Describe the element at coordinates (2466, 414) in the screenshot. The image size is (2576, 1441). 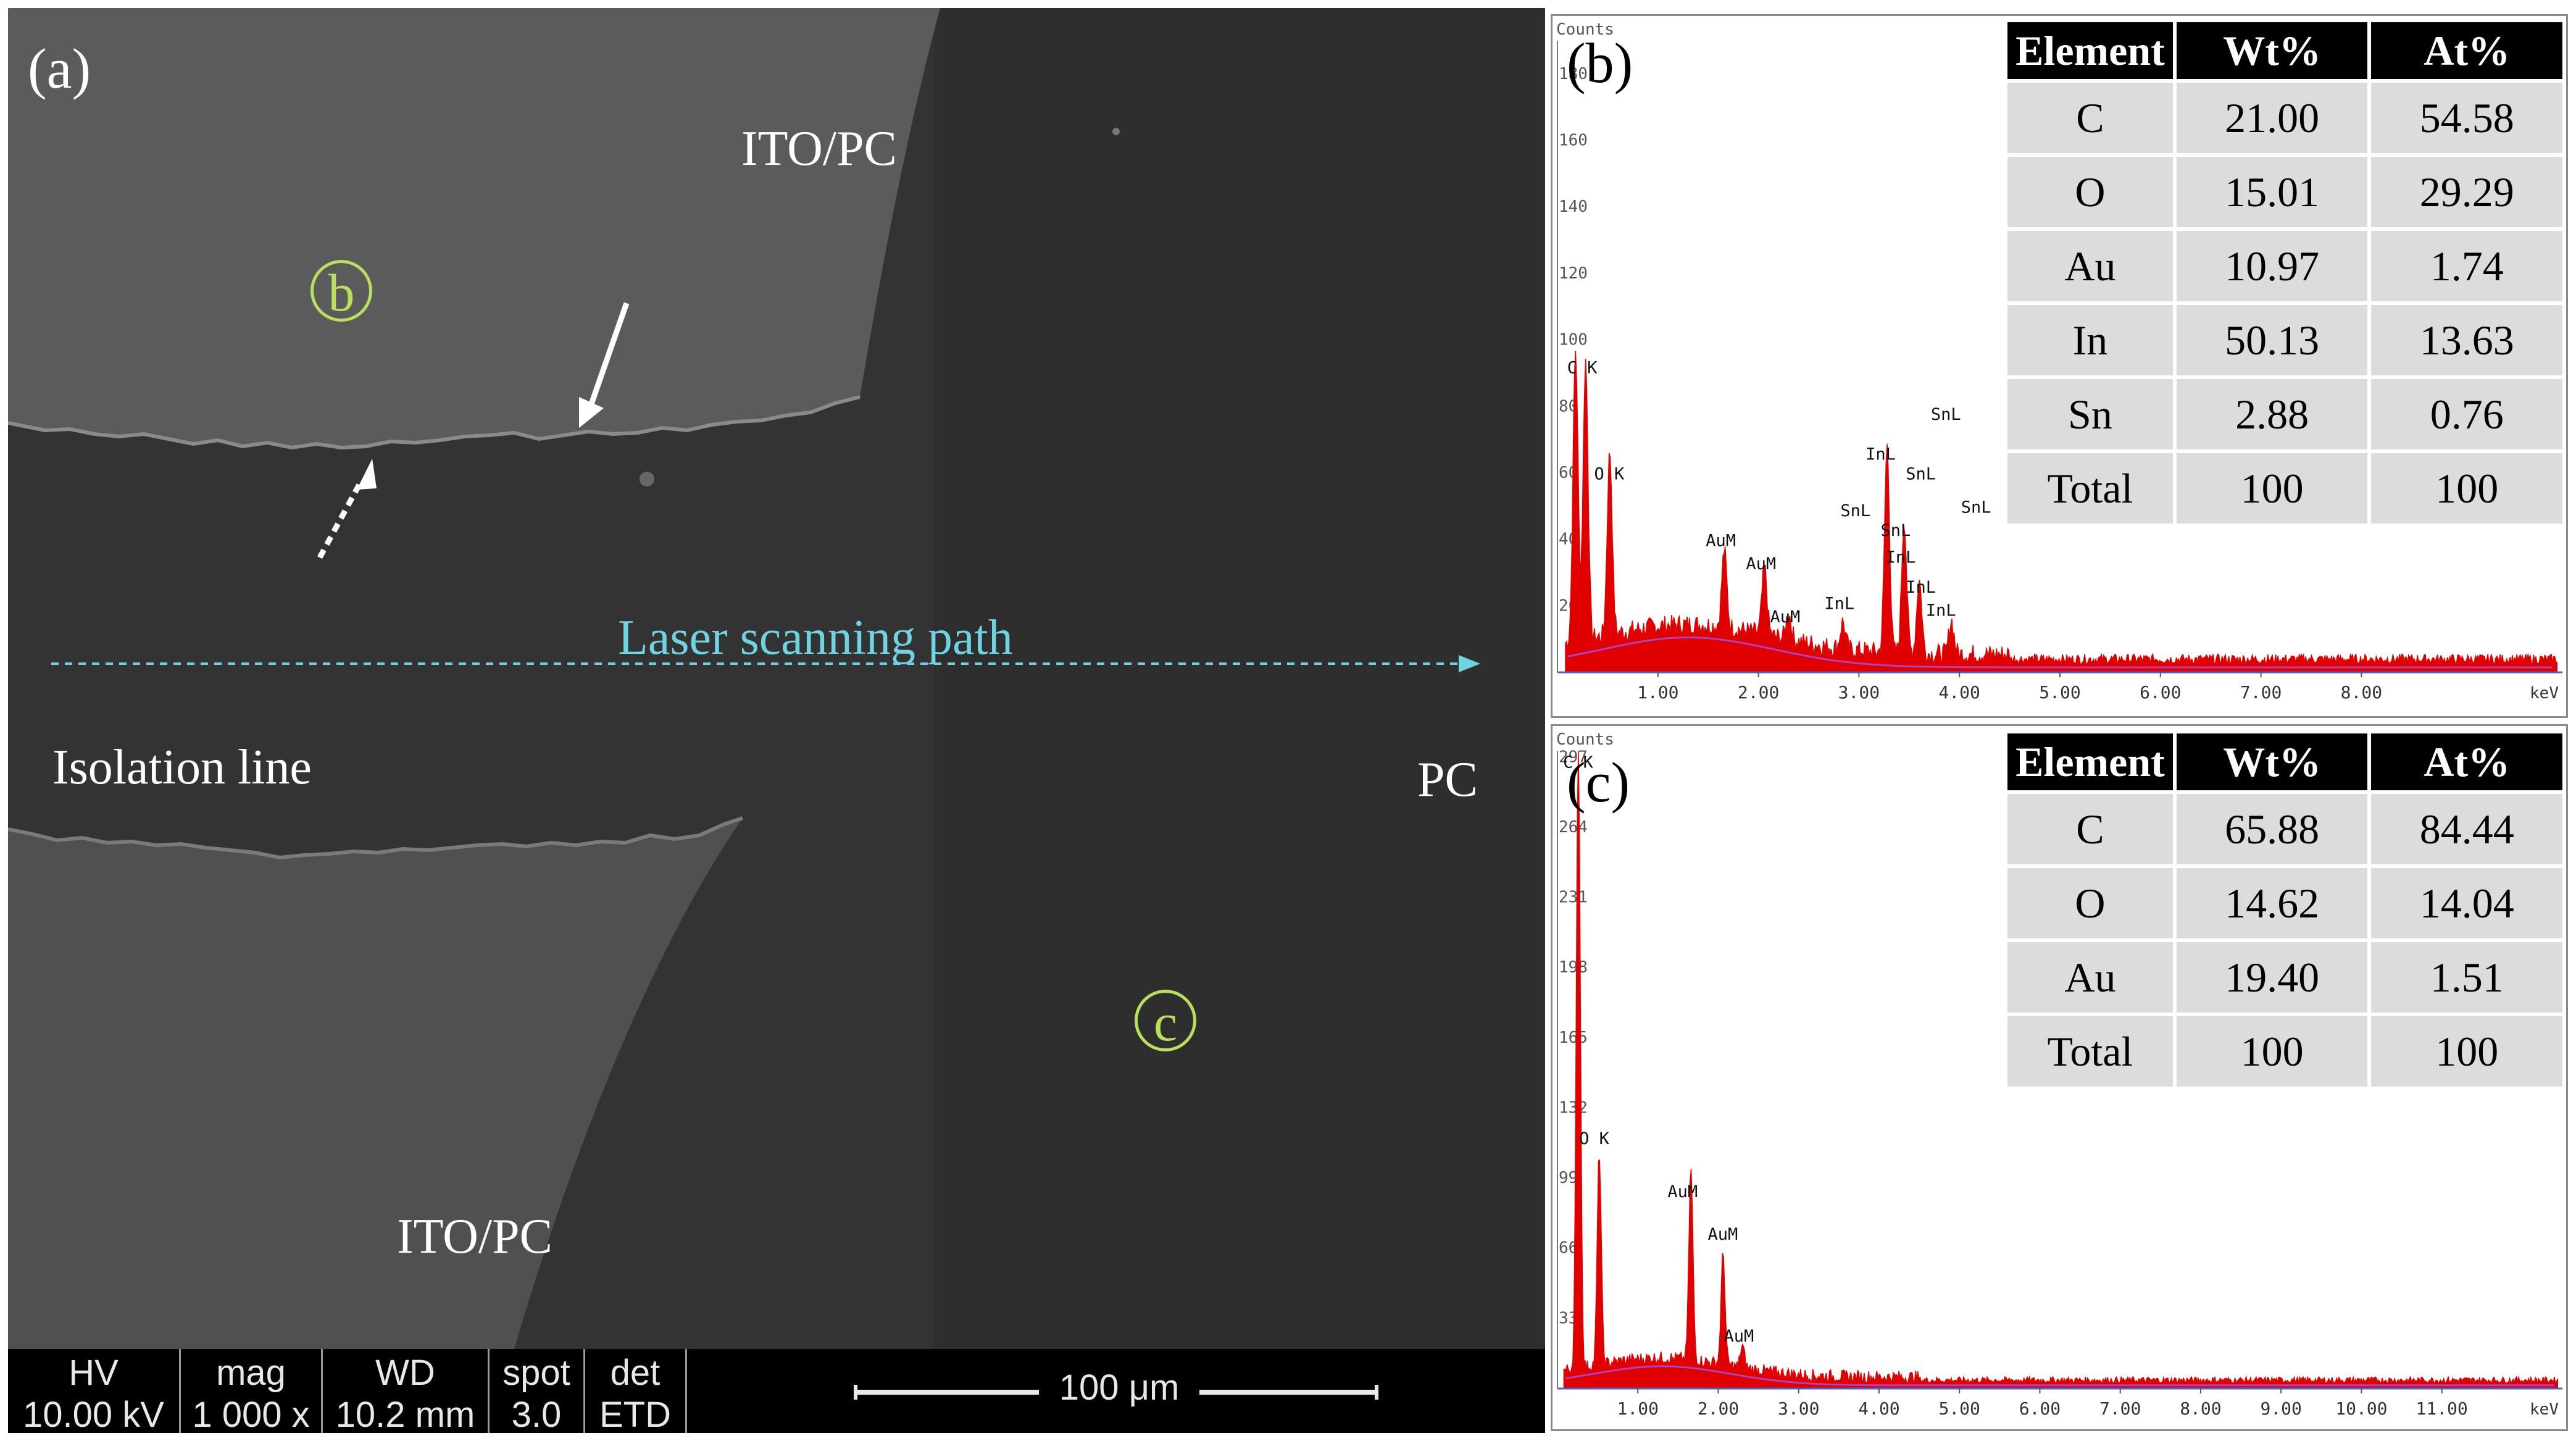
I see `cell-at: 0.76` at that location.